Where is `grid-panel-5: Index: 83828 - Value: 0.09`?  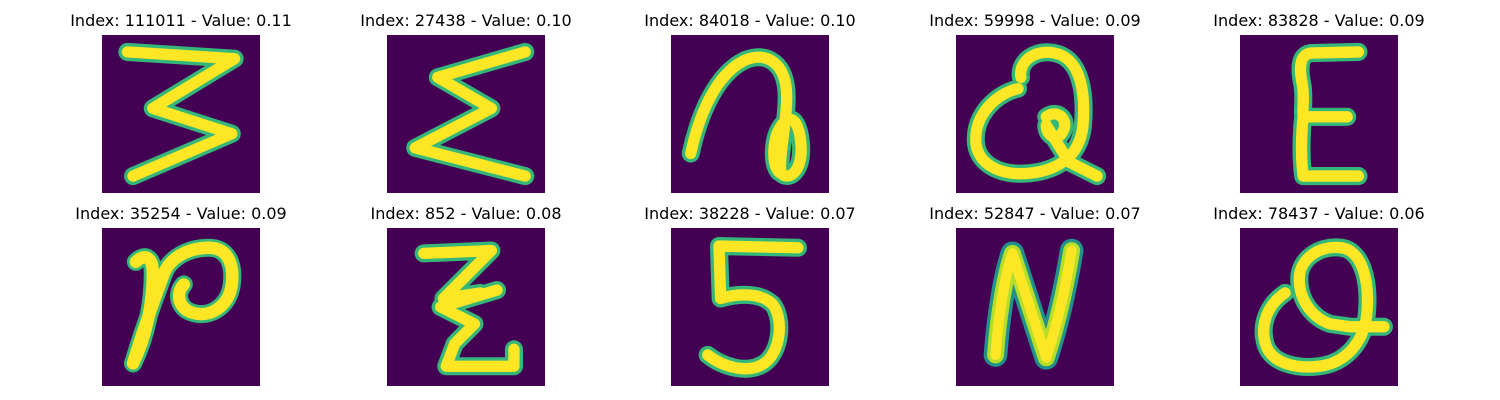
grid-panel-5: Index: 83828 - Value: 0.09 is located at coordinates (1319, 105).